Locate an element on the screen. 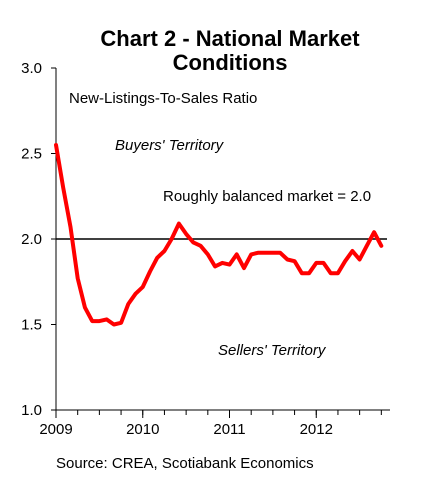 The width and height of the screenshot is (436, 488). x-tick-label: 2012 is located at coordinates (316, 429).